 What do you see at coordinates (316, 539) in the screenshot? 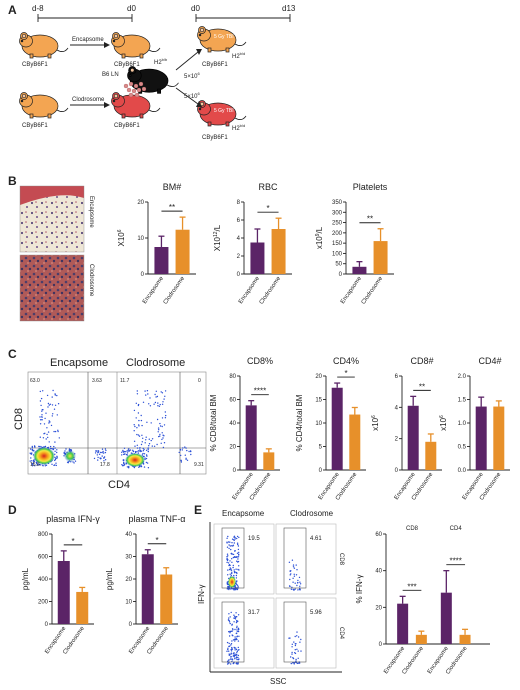
I see `gate-value: 4.61` at bounding box center [316, 539].